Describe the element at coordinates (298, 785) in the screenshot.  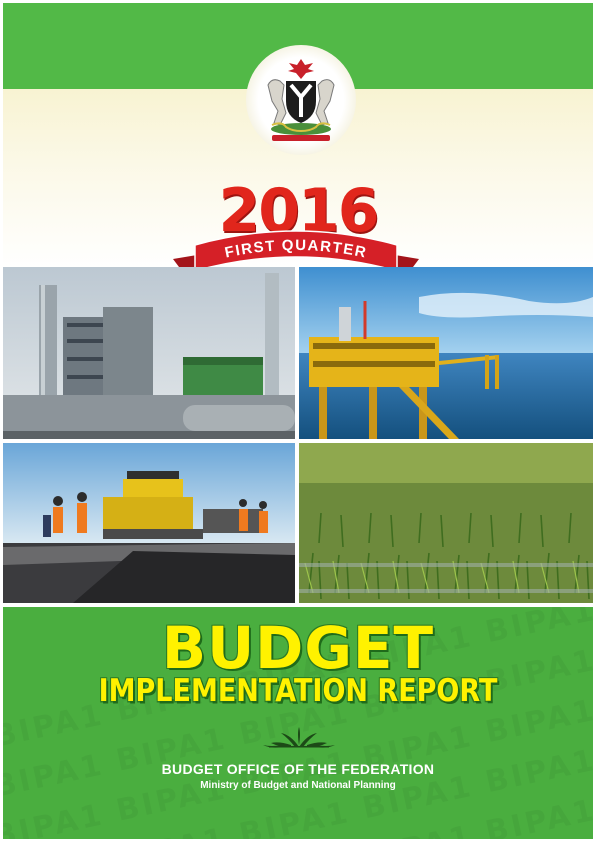
I see `ministry-name: Ministry of Budget and National Planning` at that location.